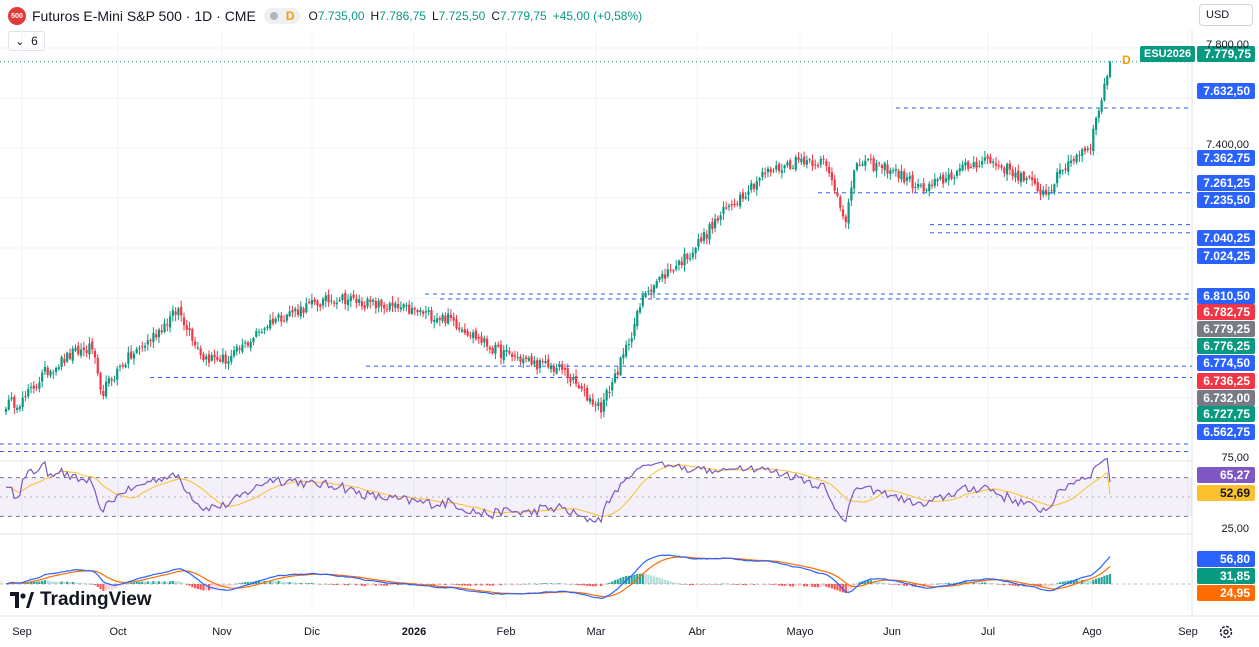 The width and height of the screenshot is (1259, 647). What do you see at coordinates (20, 41) in the screenshot?
I see `chevron-down-icon: ⌄` at bounding box center [20, 41].